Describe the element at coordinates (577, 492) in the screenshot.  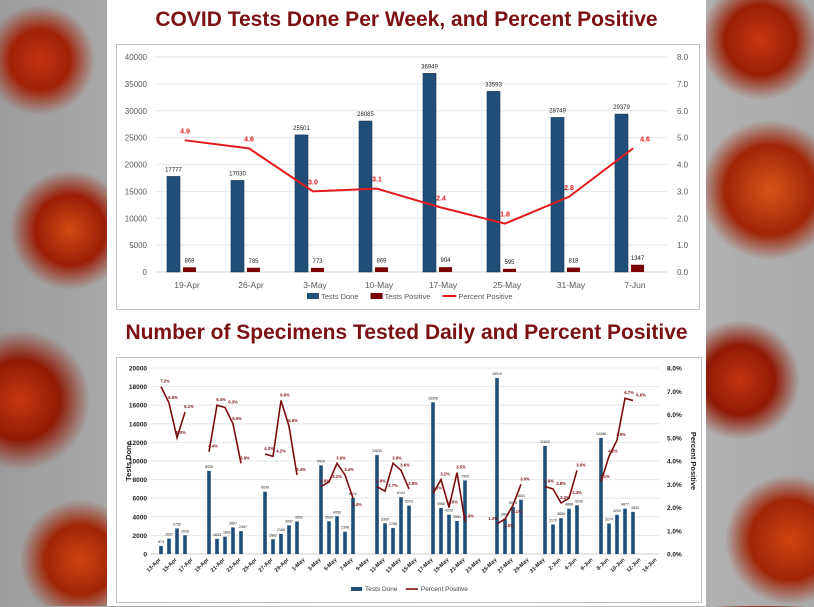
I see `line-data-label: 2.4%` at that location.